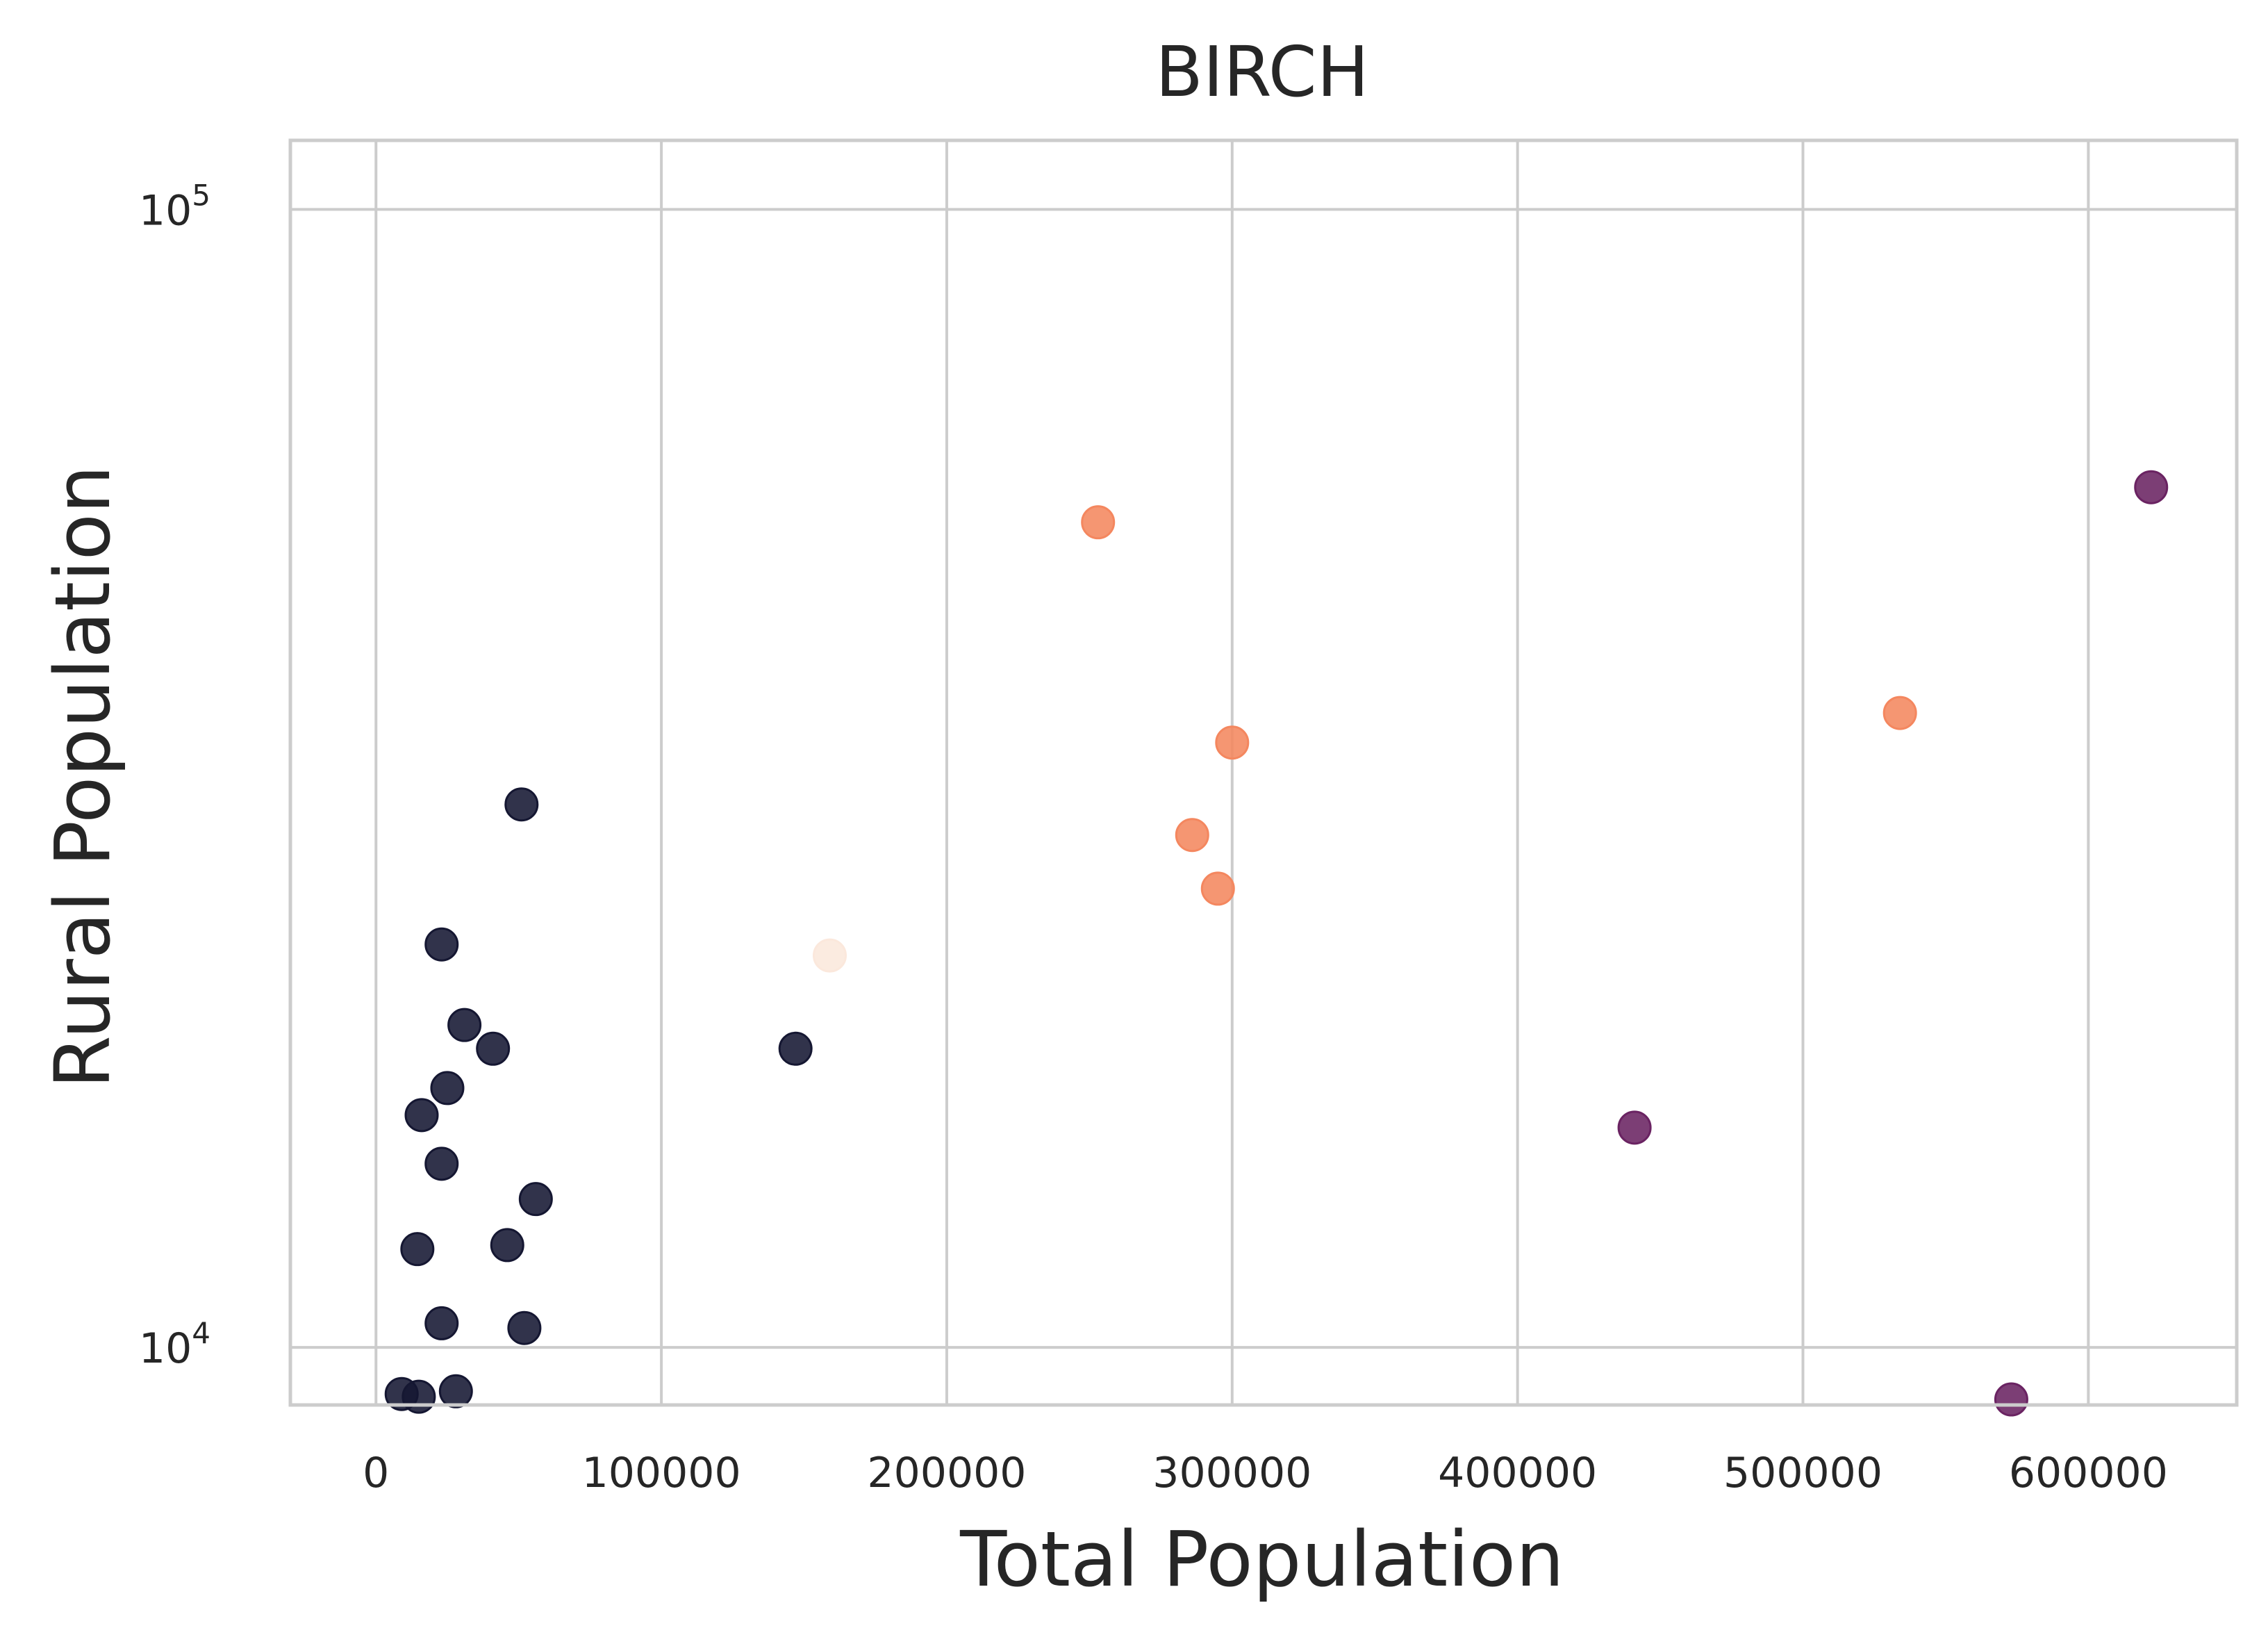 This screenshot has height=1644, width=2268. Describe the element at coordinates (946, 1473) in the screenshot. I see `x-tick-label: 200000` at that location.